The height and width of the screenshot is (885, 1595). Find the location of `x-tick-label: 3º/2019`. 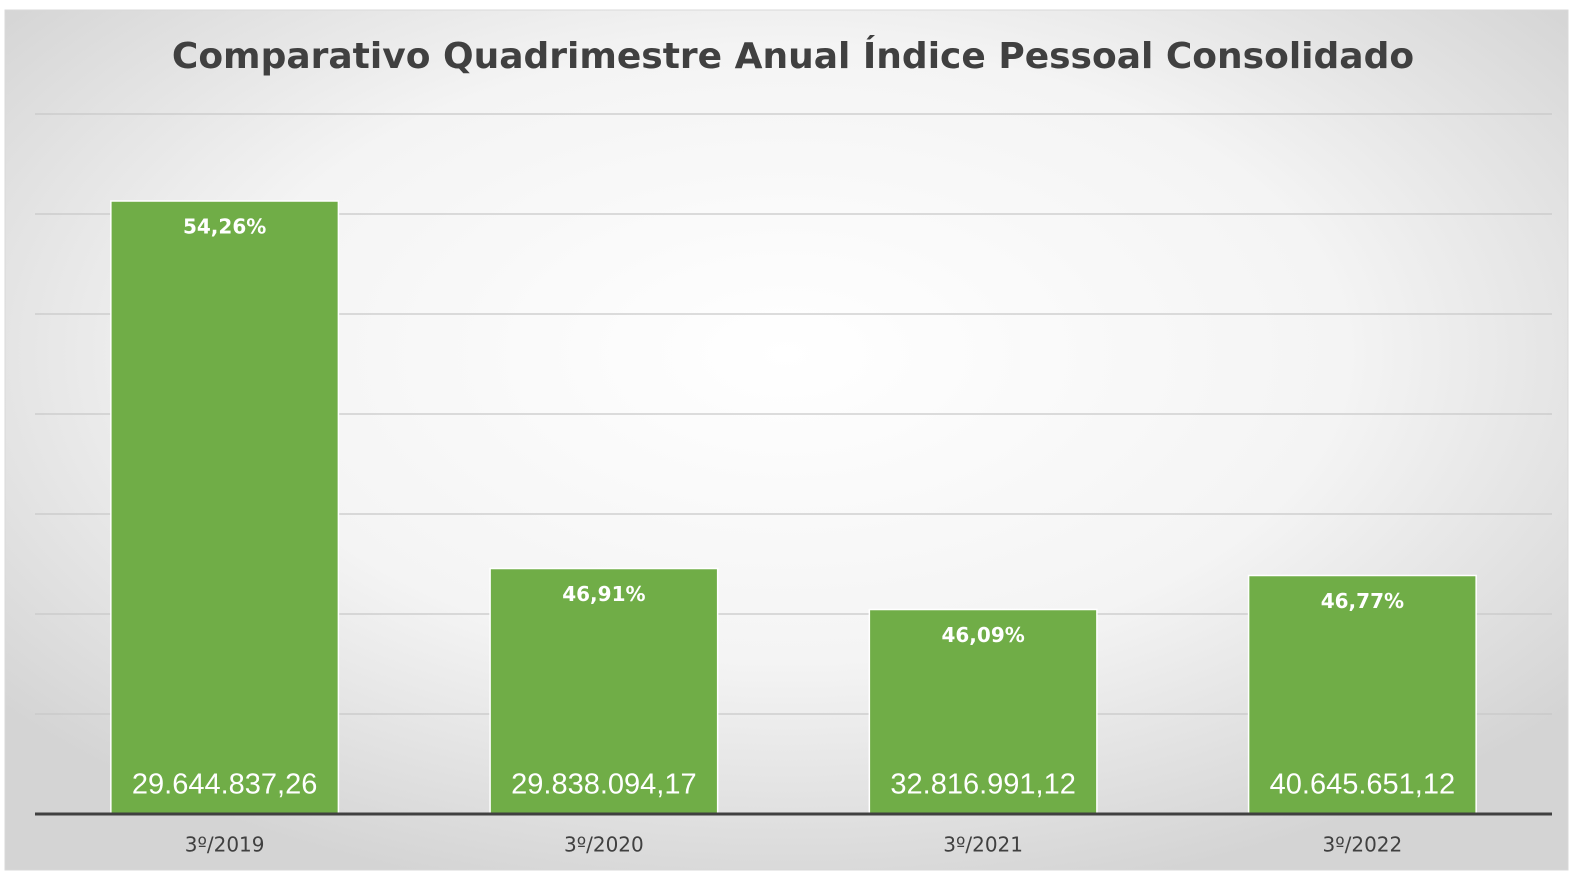

x-tick-label: 3º/2019 is located at coordinates (225, 845).